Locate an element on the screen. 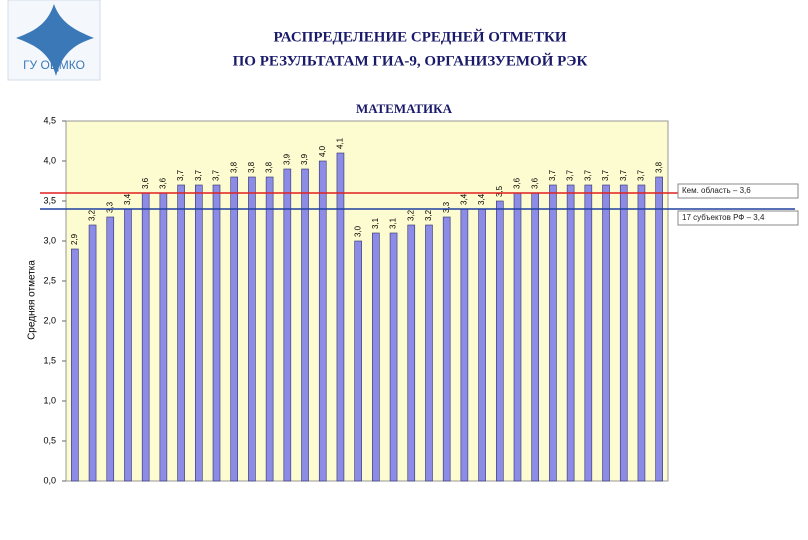 The height and width of the screenshot is (540, 808). reference-label: 17 субъектов РФ – 3,4 is located at coordinates (723, 217).